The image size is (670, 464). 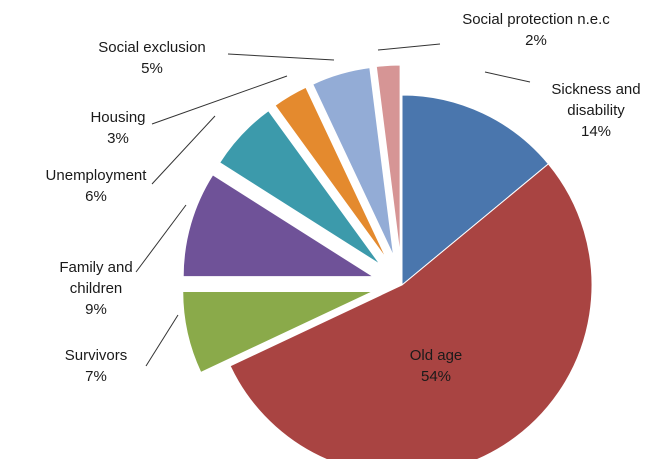 What do you see at coordinates (436, 376) in the screenshot?
I see `data-label-percent: 54%` at bounding box center [436, 376].